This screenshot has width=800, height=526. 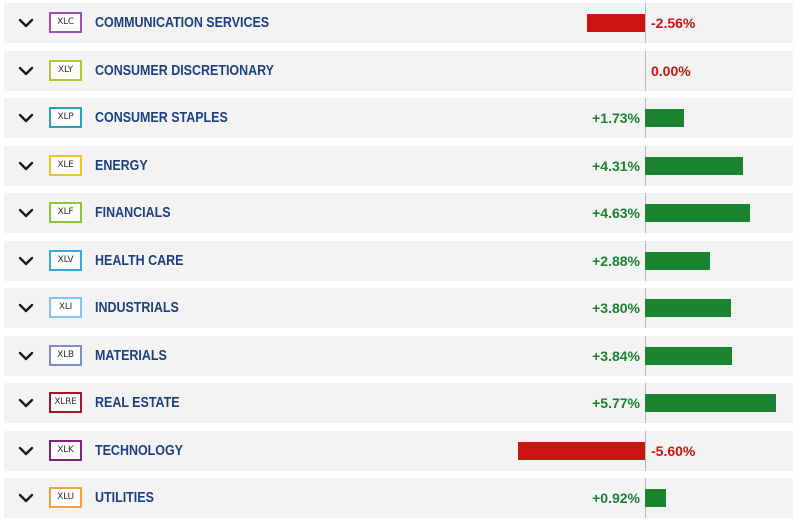 I want to click on sector-row-xlf: XLF FINANCIALS +4.63%, so click(x=398, y=213).